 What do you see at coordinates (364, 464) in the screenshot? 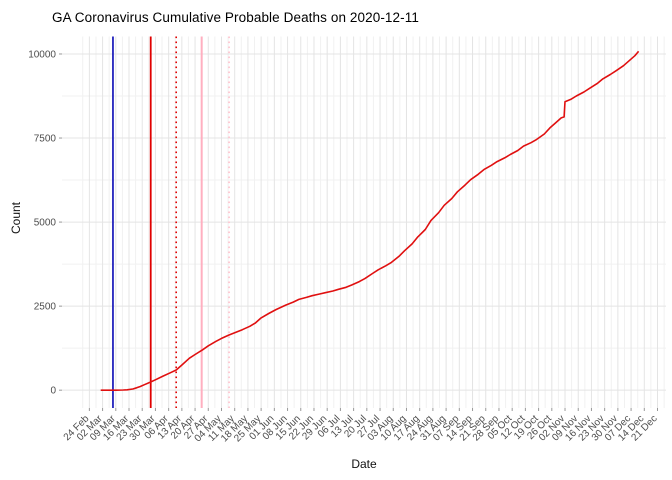
I see `x-axis-title: Date` at bounding box center [364, 464].